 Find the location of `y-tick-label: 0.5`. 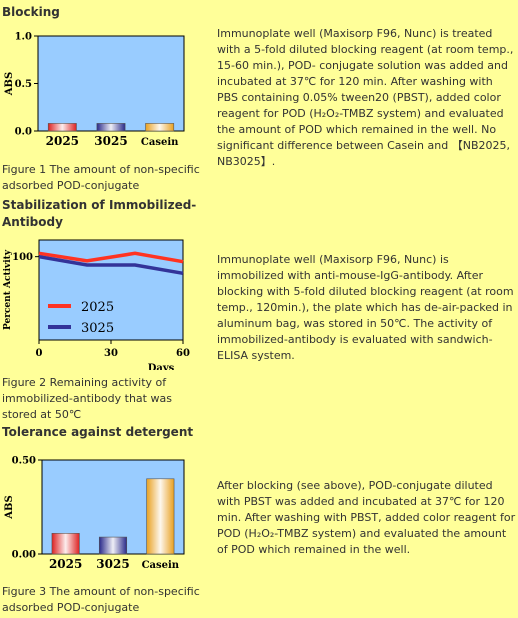

y-tick-label: 0.5 is located at coordinates (23, 84).